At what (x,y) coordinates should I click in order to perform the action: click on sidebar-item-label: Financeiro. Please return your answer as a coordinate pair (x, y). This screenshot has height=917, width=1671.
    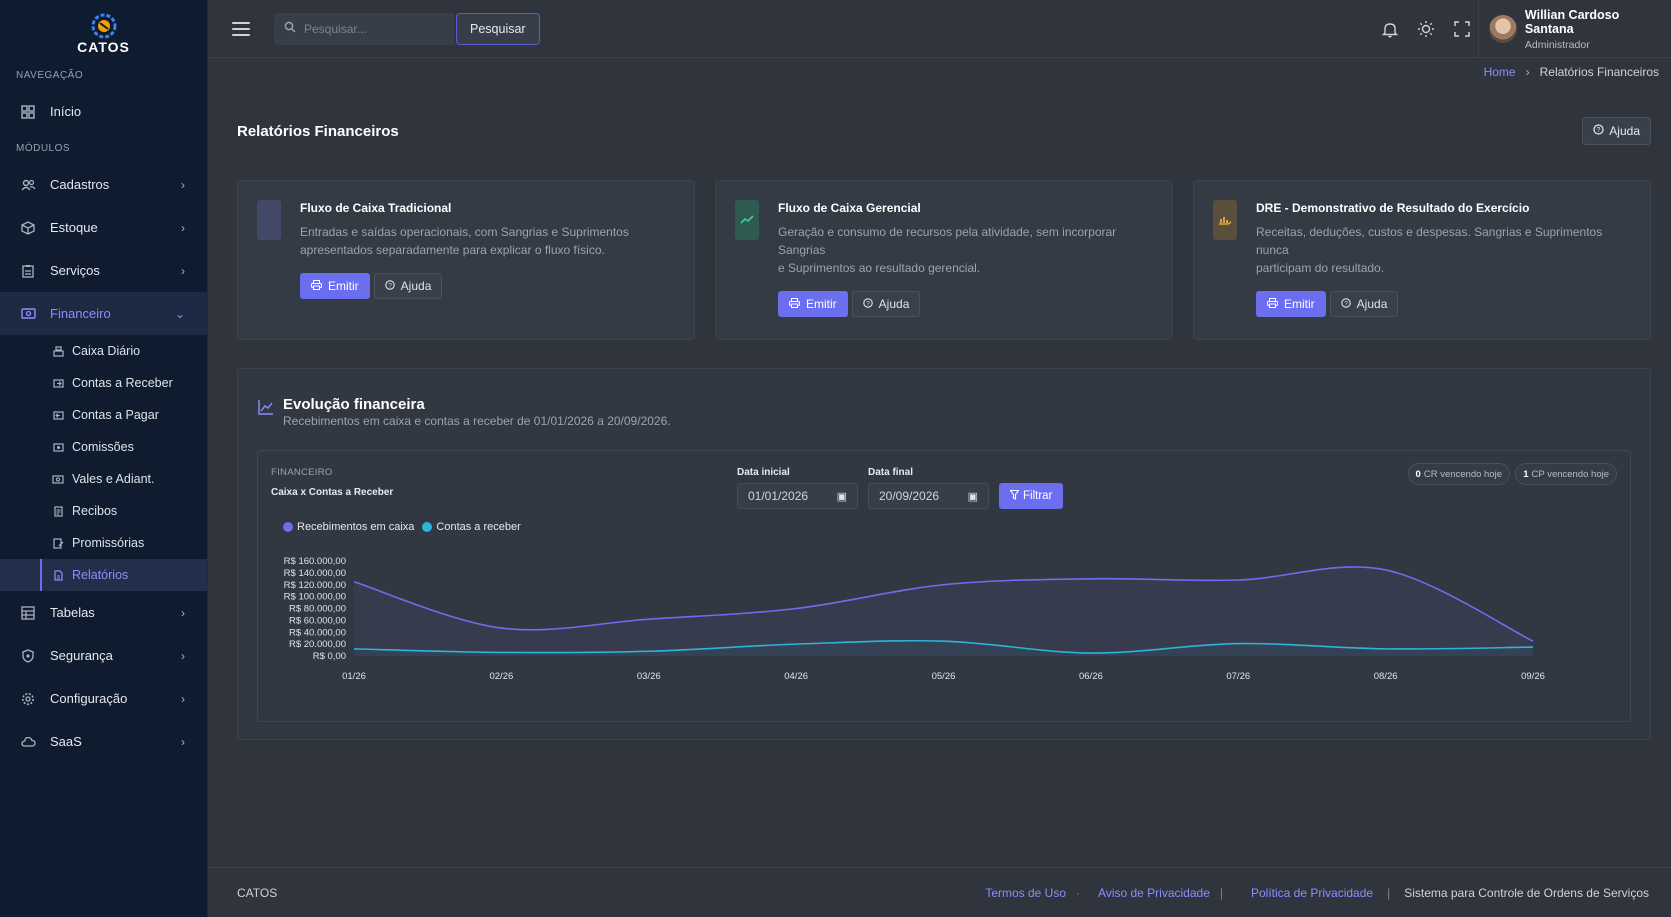
    Looking at the image, I should click on (80, 313).